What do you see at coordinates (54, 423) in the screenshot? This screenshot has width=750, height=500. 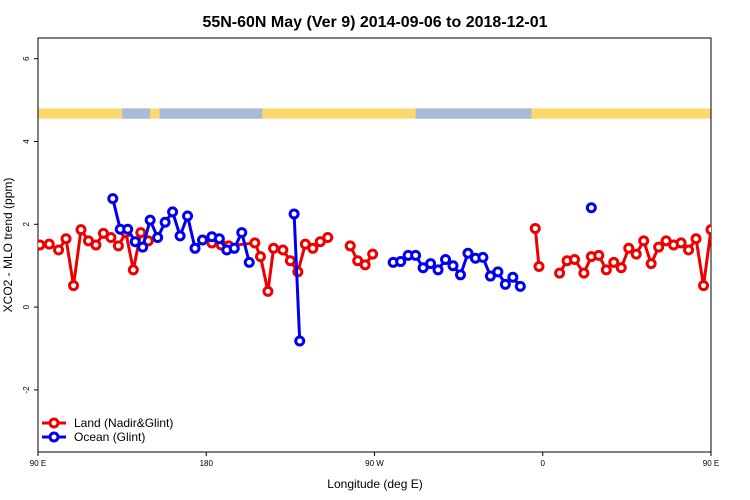 I see `legend-land-marker` at bounding box center [54, 423].